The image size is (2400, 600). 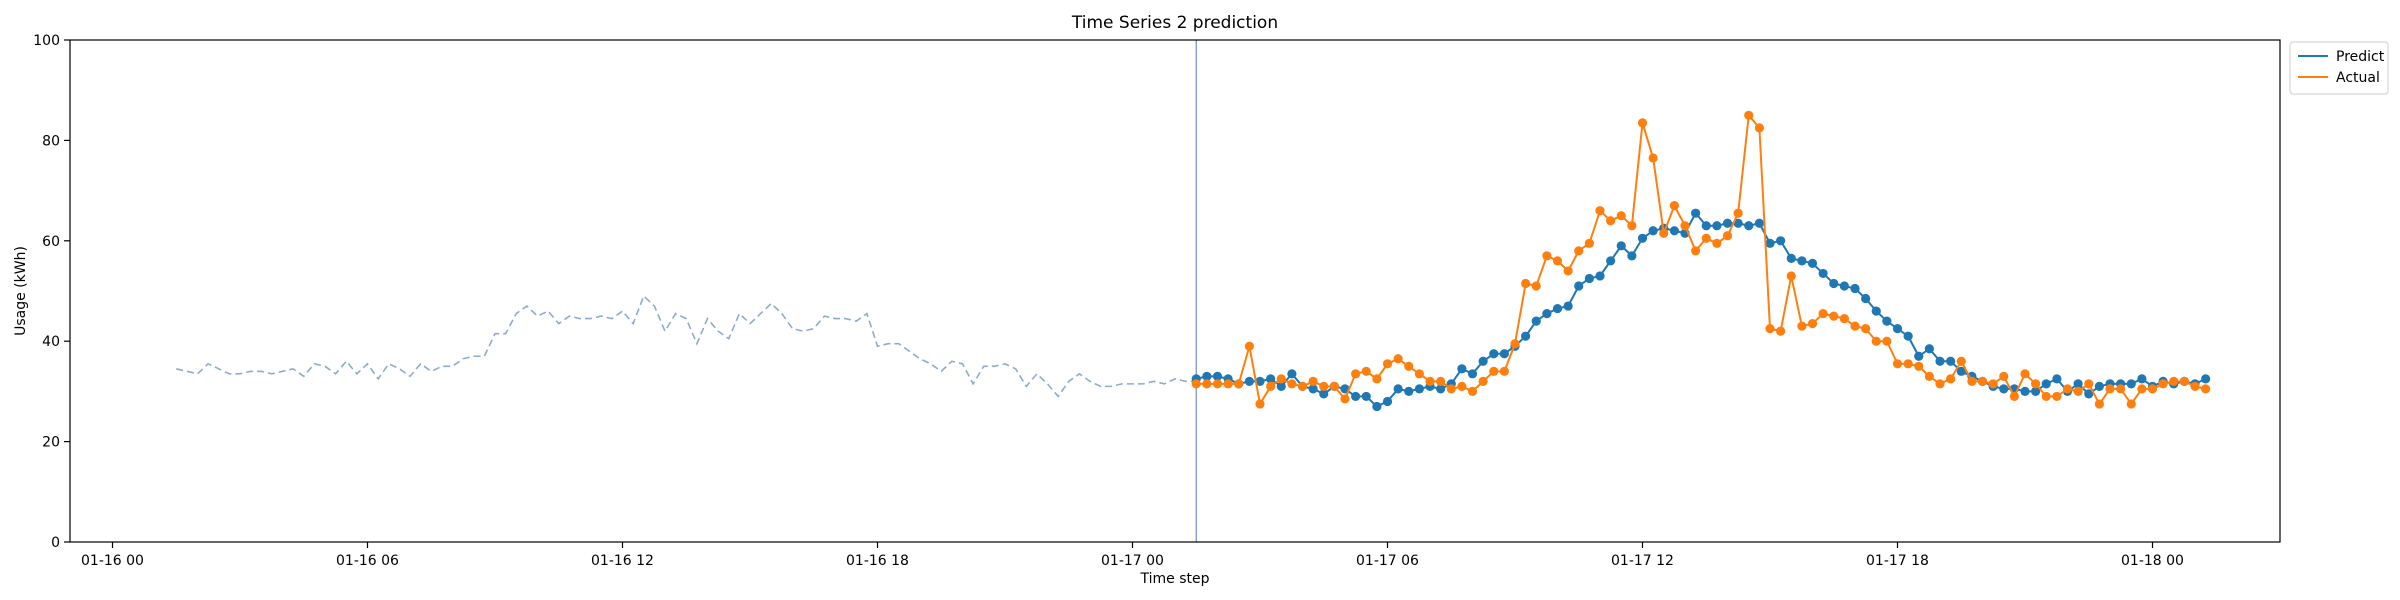 What do you see at coordinates (2358, 78) in the screenshot?
I see `legend-label-actual: Actual` at bounding box center [2358, 78].